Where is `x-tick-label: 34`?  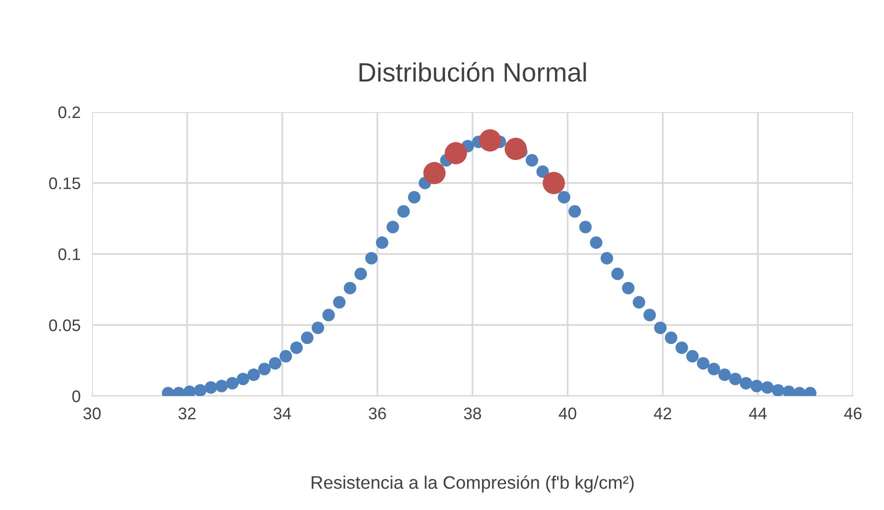
x-tick-label: 34 is located at coordinates (283, 414).